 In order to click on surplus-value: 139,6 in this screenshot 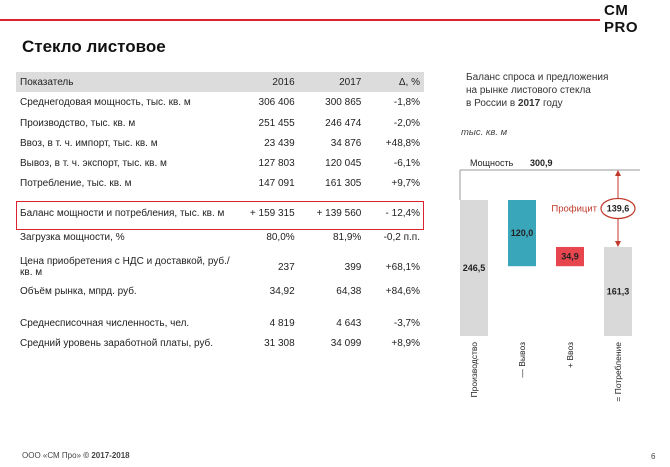, I will do `click(618, 209)`.